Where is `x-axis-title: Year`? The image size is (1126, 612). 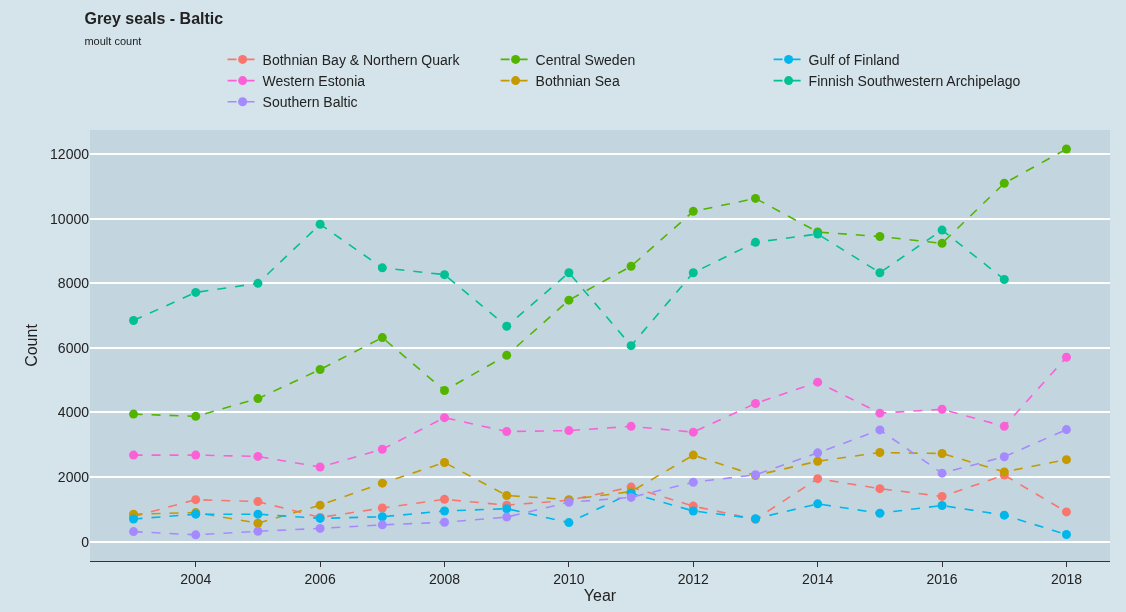 x-axis-title: Year is located at coordinates (600, 595).